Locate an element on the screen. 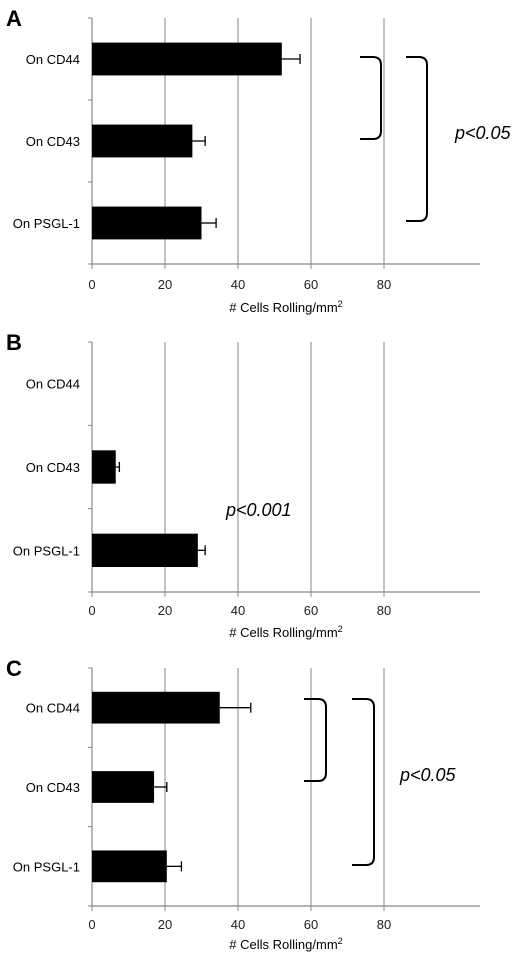 The image size is (520, 968). significance-label: p<0.001 is located at coordinates (258, 510).